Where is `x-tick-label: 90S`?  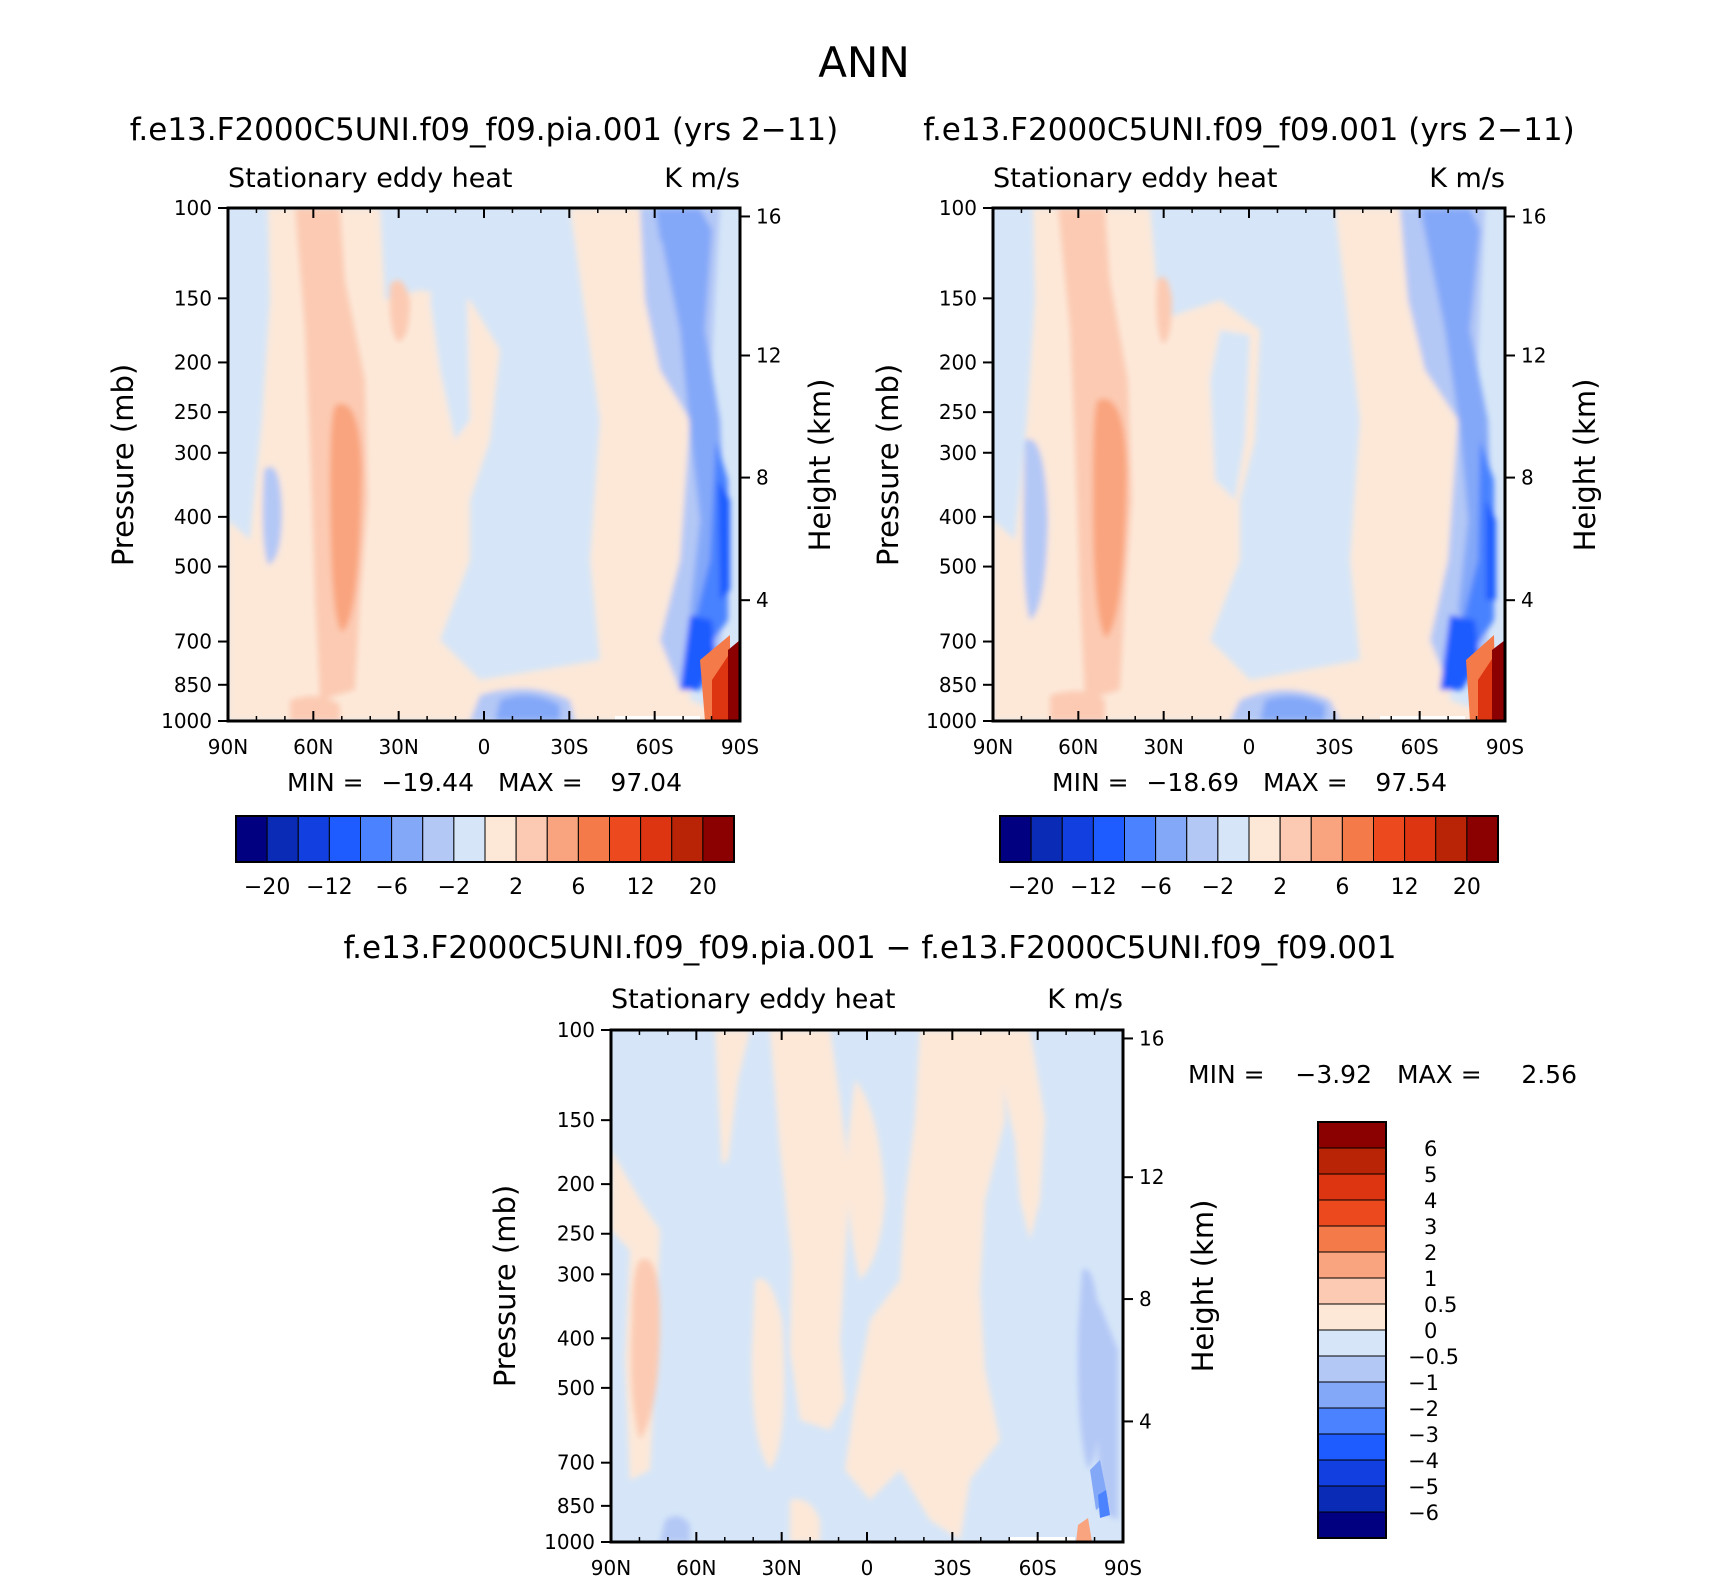
x-tick-label: 90S is located at coordinates (1123, 1566).